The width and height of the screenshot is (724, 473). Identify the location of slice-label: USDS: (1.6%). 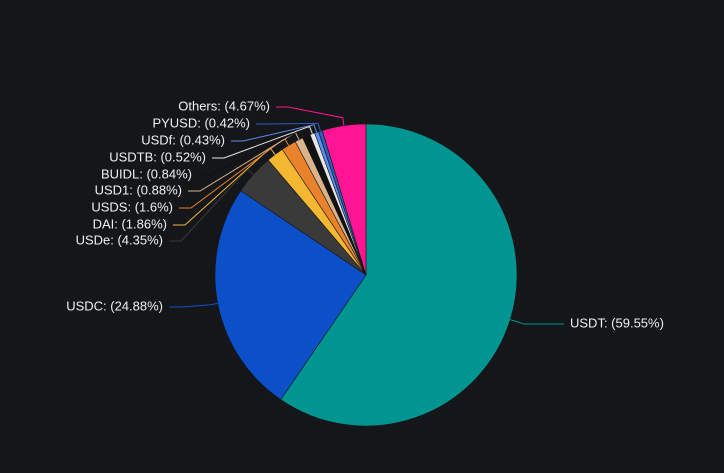
(132, 206).